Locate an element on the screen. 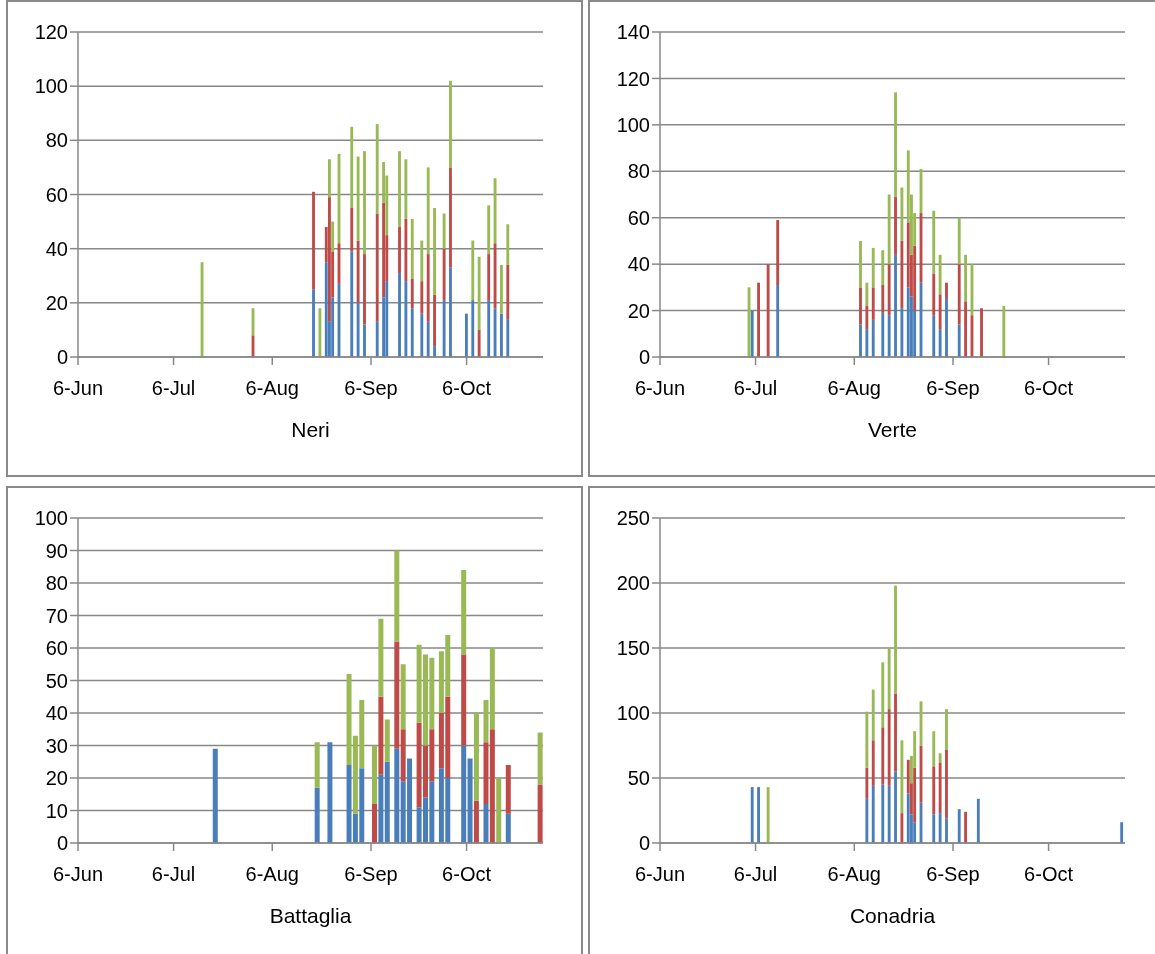 This screenshot has height=954, width=1155. y-tick-label: 70 is located at coordinates (56, 615).